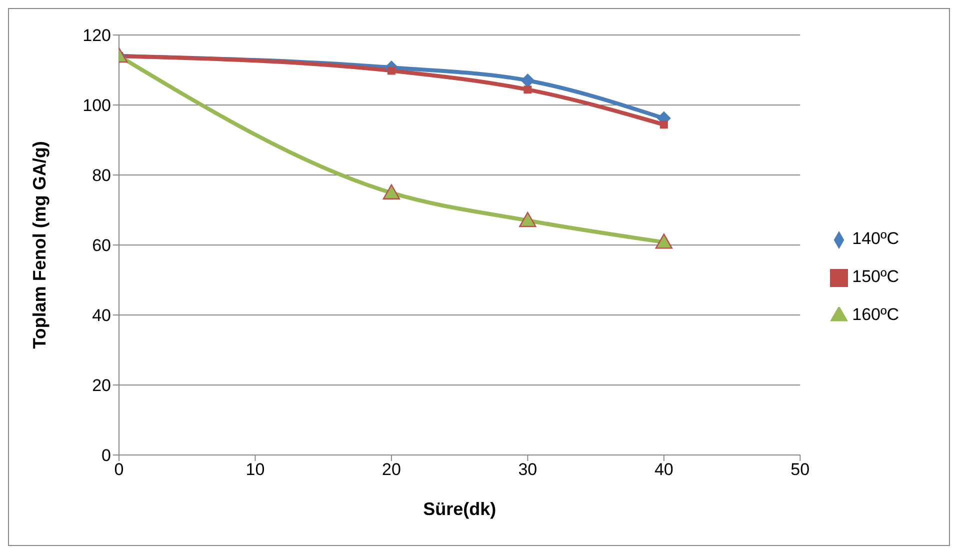 This screenshot has height=555, width=959. What do you see at coordinates (255, 470) in the screenshot?
I see `x-tick-label: 10` at bounding box center [255, 470].